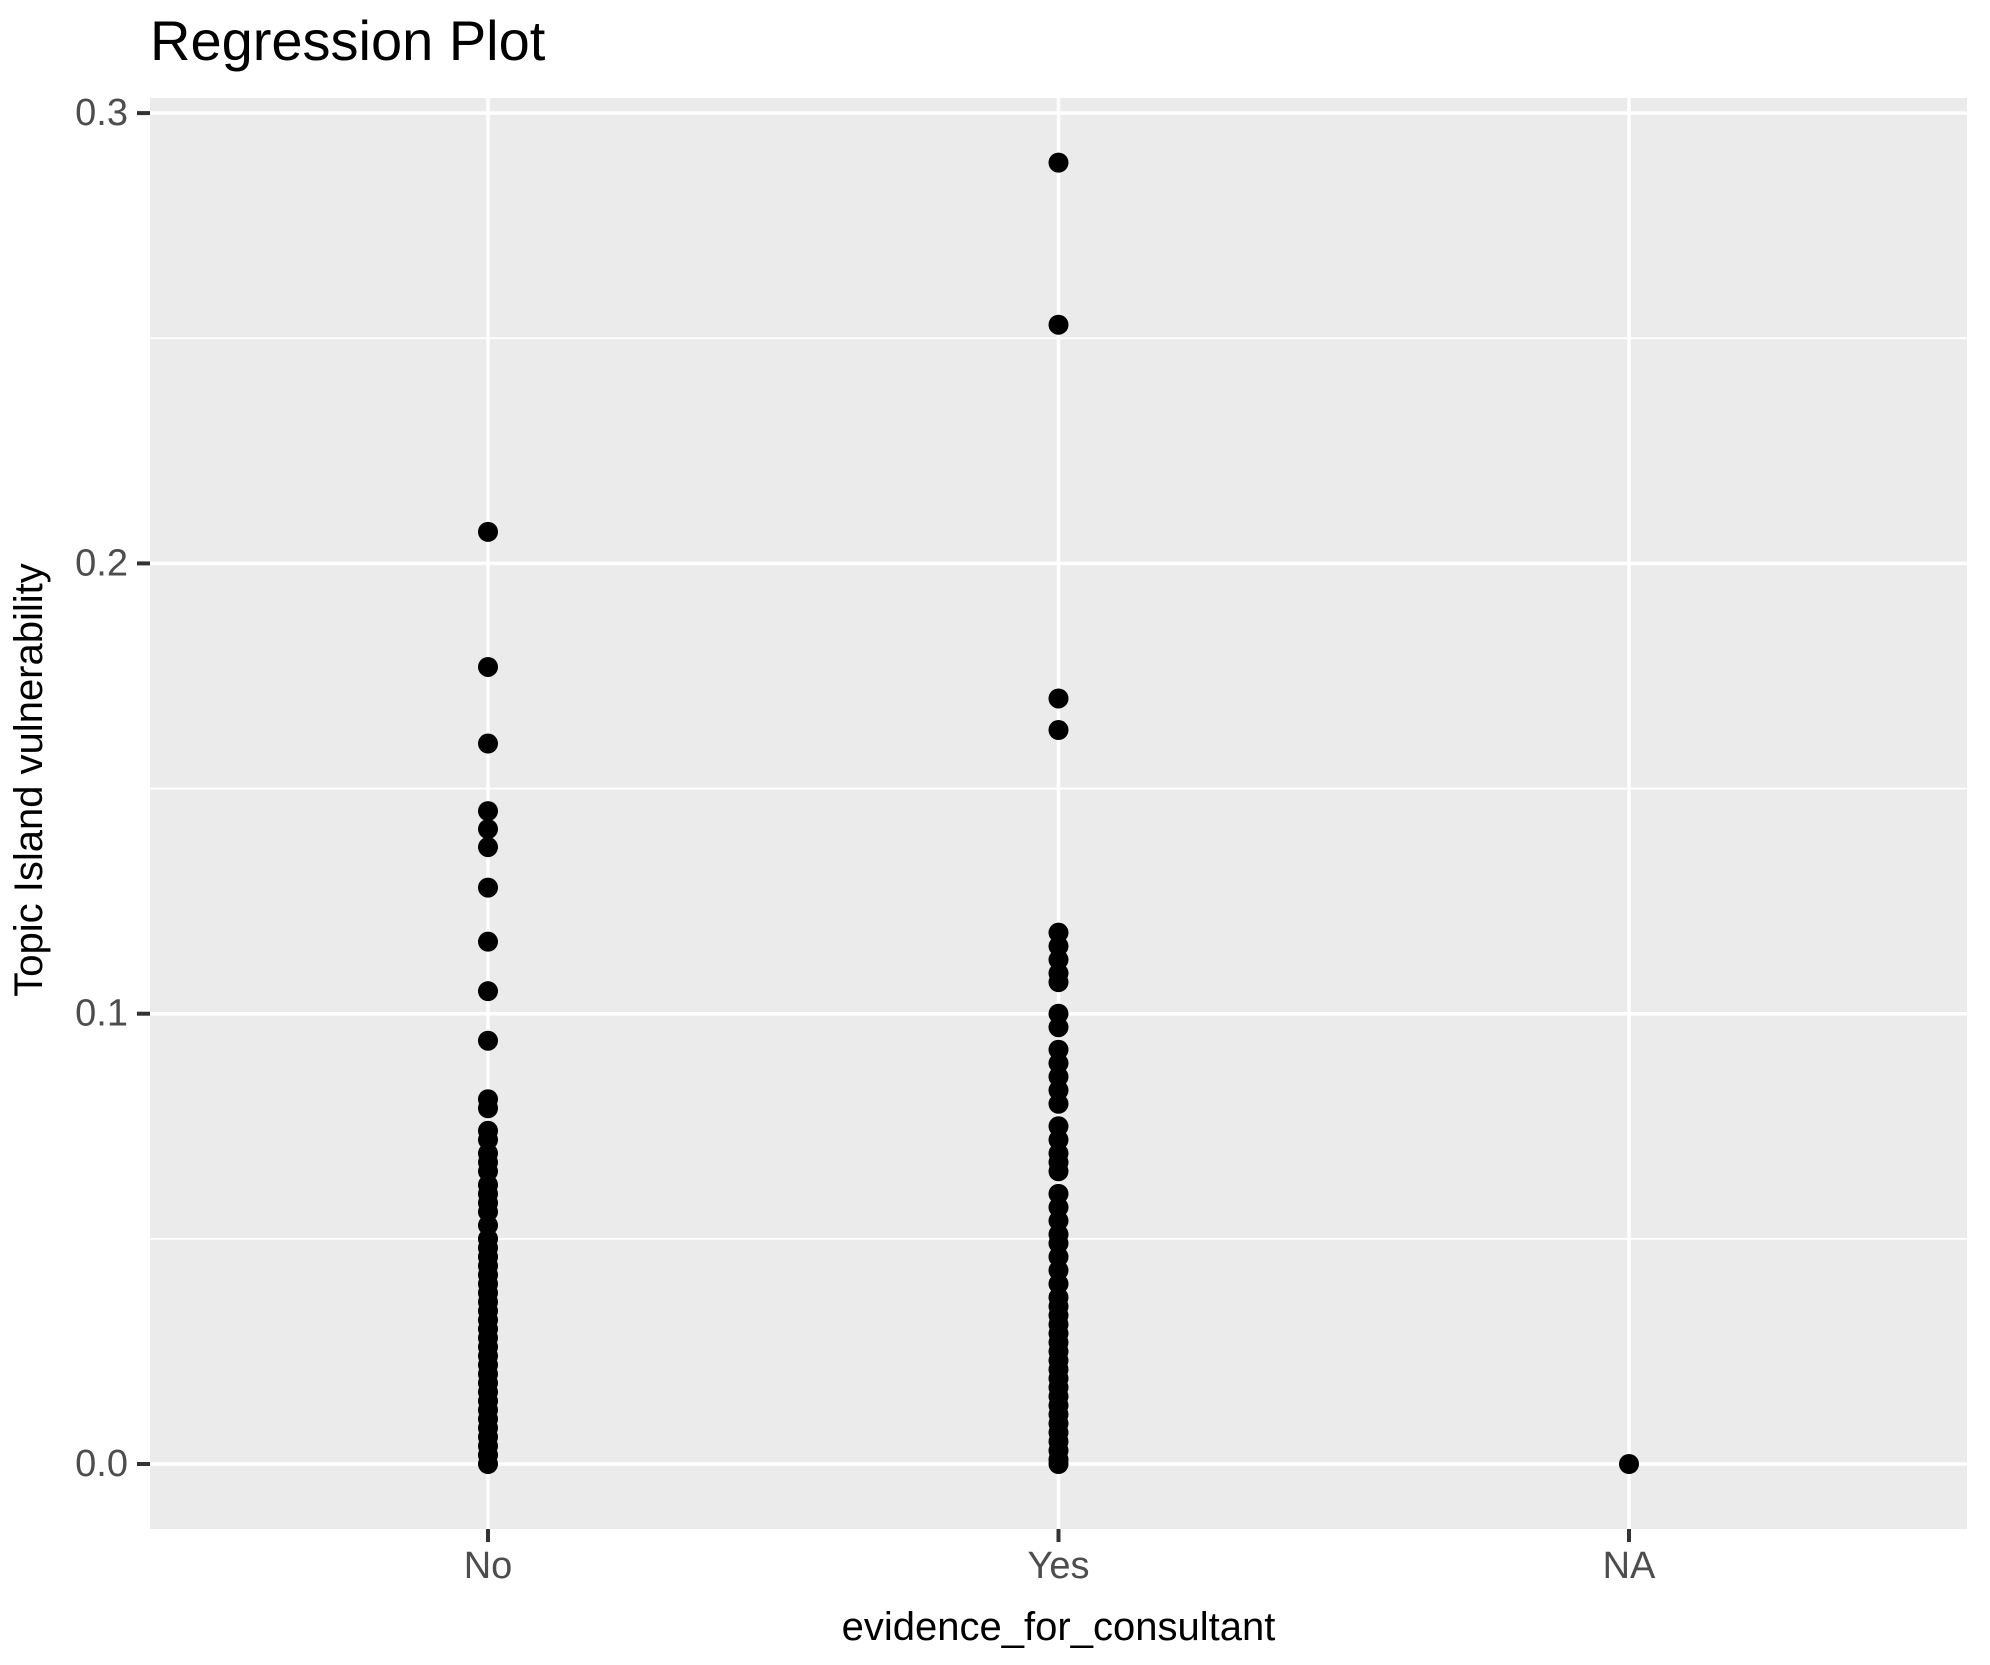 The height and width of the screenshot is (1665, 1990). Describe the element at coordinates (1629, 1566) in the screenshot. I see `x-tick-label: NA` at that location.